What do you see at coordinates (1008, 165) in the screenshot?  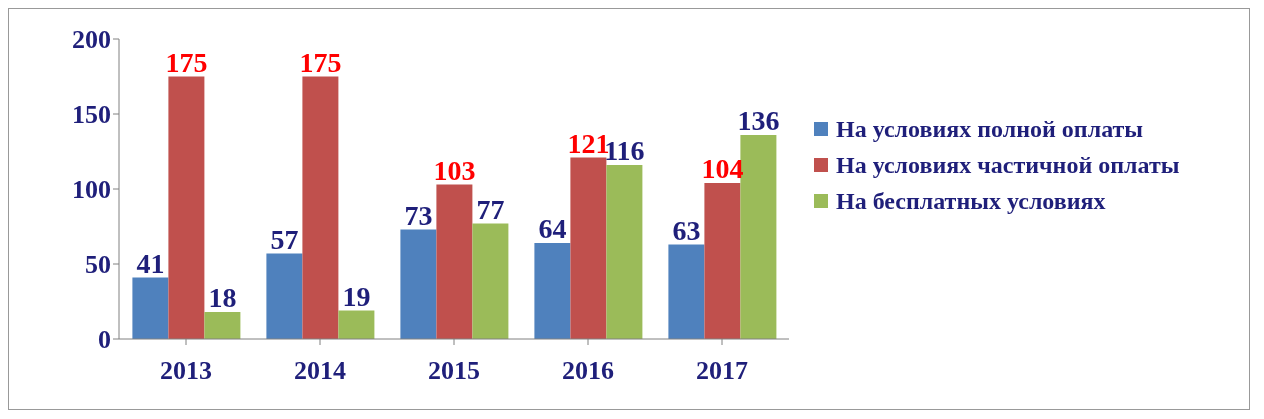 I see `legend-label: На условиях частичной оплаты` at bounding box center [1008, 165].